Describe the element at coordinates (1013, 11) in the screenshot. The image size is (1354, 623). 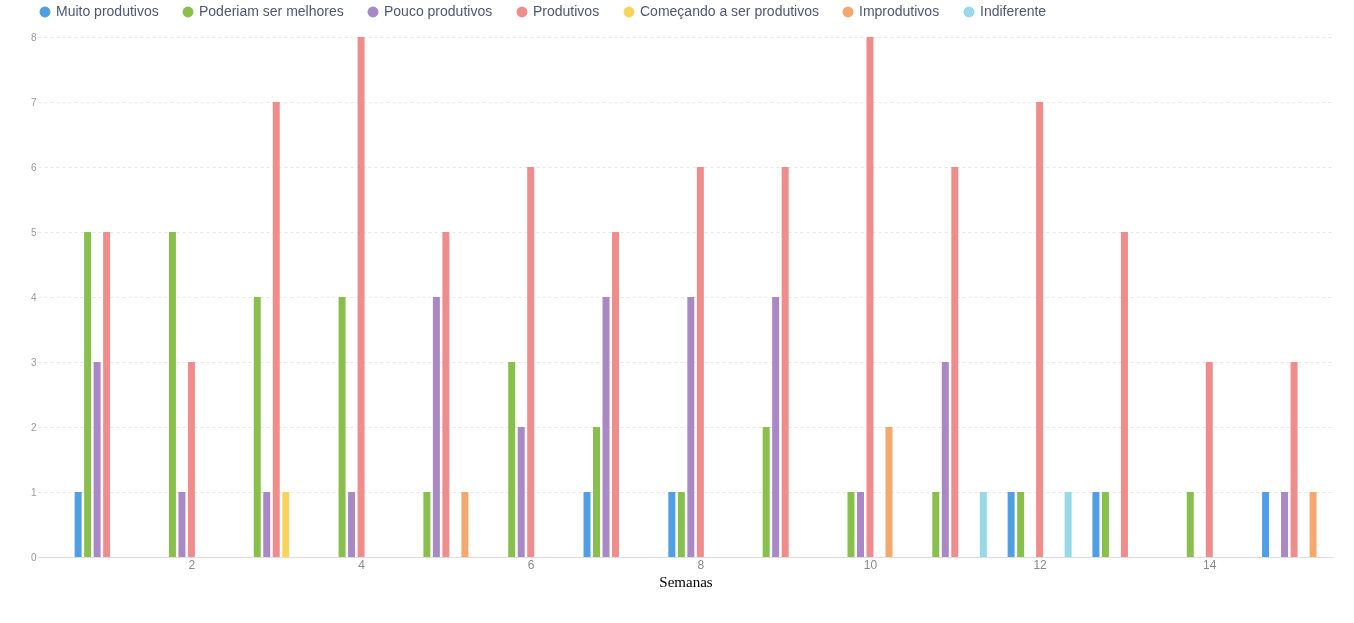
I see `legend-label: Indiferente` at that location.